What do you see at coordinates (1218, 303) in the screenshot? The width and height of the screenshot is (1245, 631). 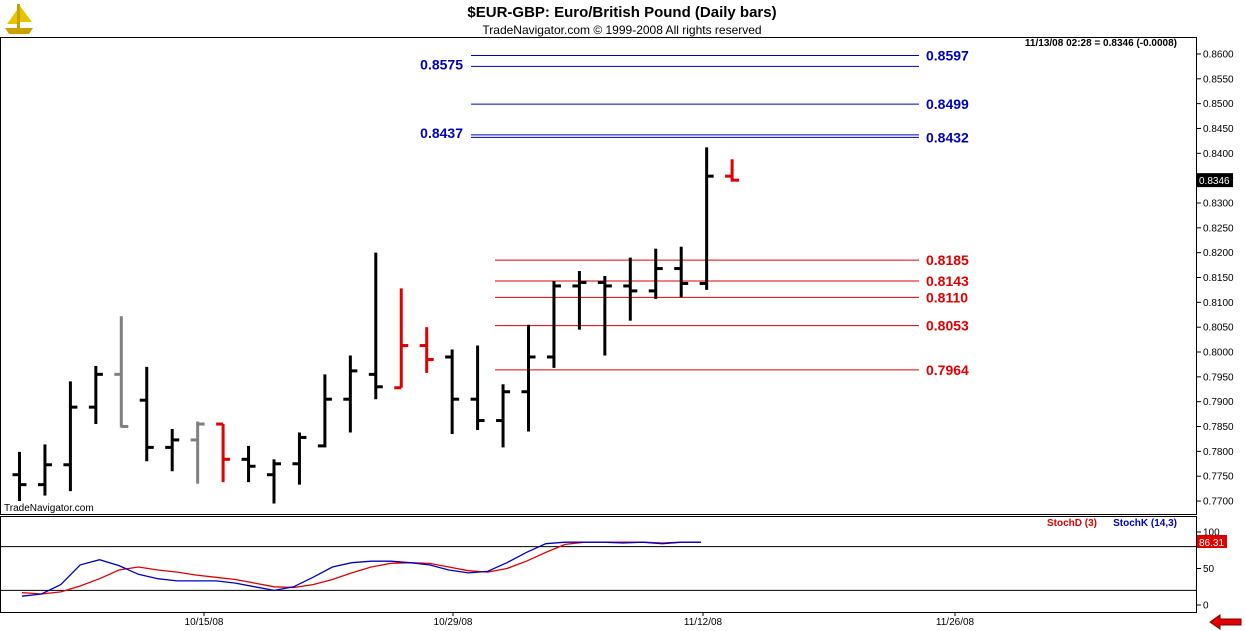 I see `price-tick-label: 0.8100` at bounding box center [1218, 303].